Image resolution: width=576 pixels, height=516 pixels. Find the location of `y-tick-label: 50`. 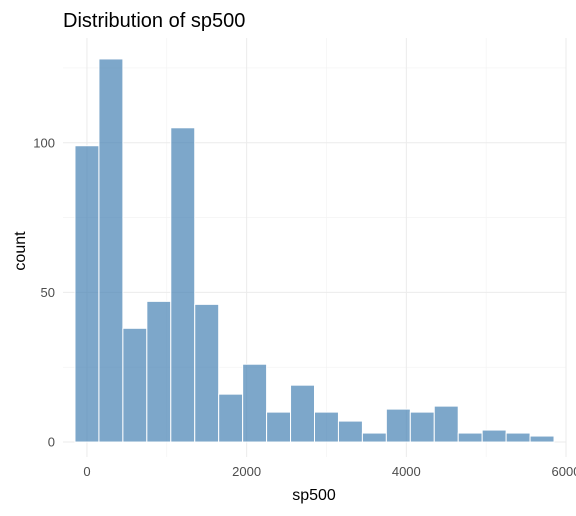

y-tick-label: 50 is located at coordinates (48, 292).